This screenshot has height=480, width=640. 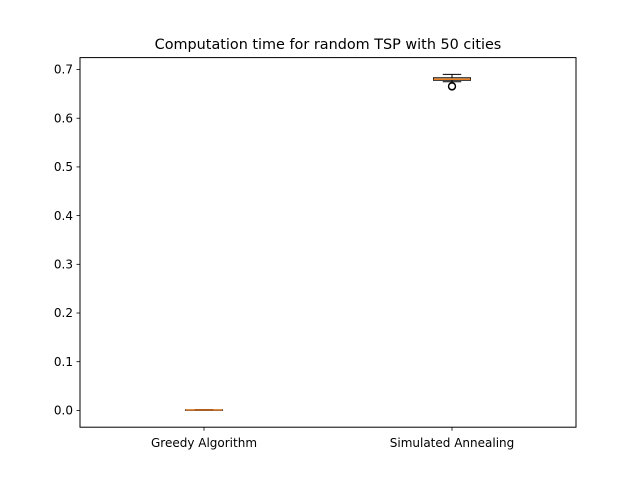 What do you see at coordinates (452, 86) in the screenshot?
I see `outlier-point` at bounding box center [452, 86].